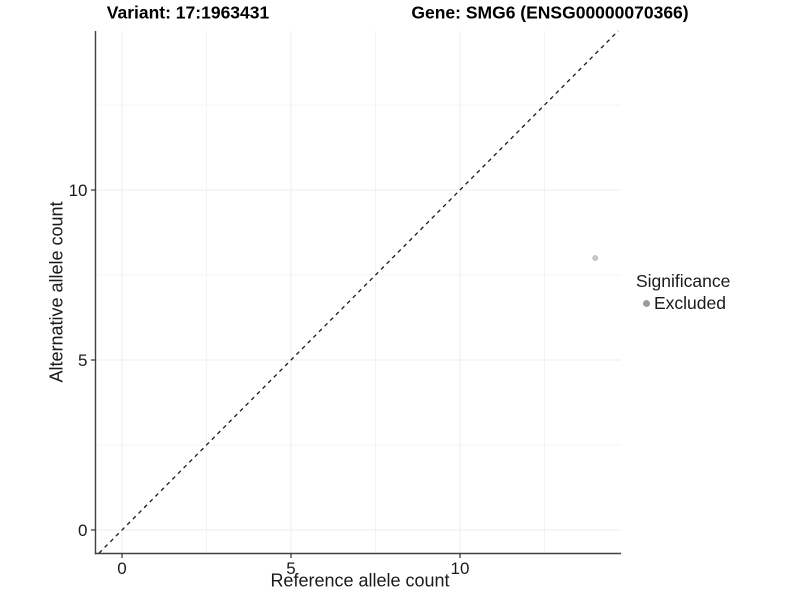  What do you see at coordinates (56, 292) in the screenshot?
I see `y-axis-title: Alternative allele count` at bounding box center [56, 292].